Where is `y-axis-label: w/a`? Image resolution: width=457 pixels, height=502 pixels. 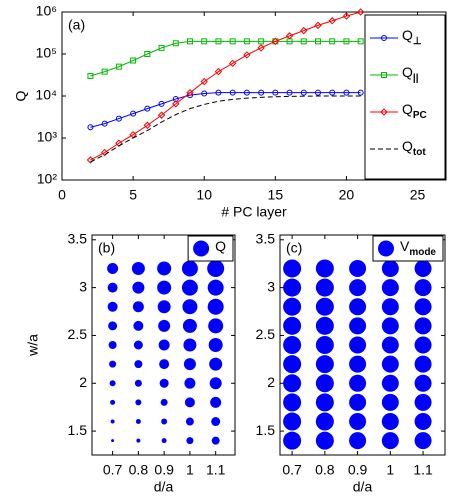 y-axis-label: w/a is located at coordinates (33, 345).